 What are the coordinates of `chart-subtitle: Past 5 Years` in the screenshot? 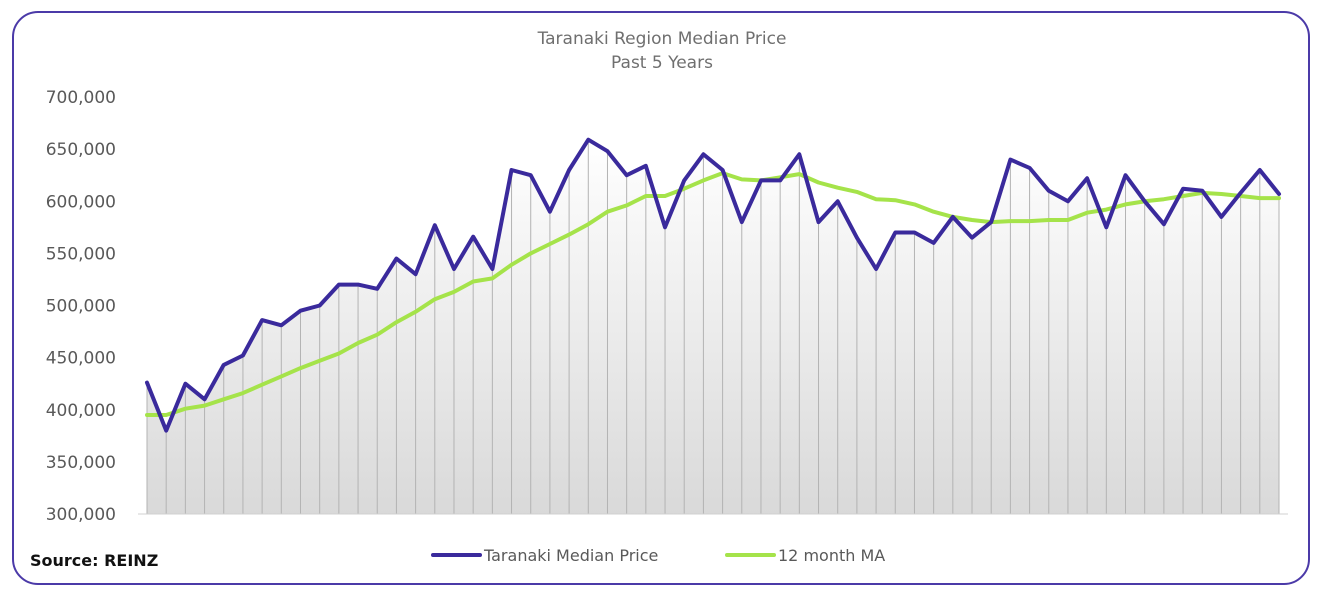 It's located at (662, 63).